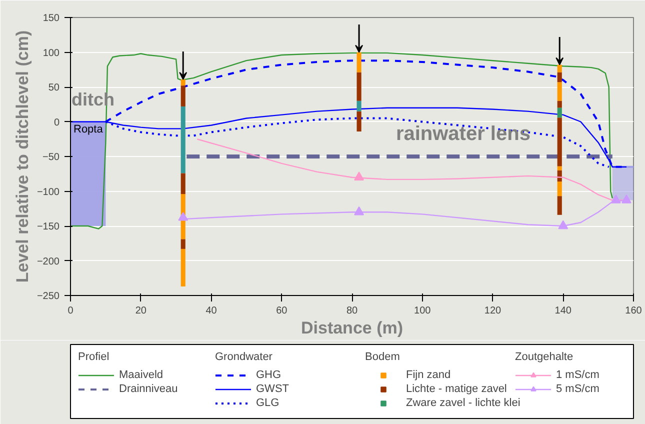 The image size is (645, 424). I want to click on y-tick-label: 0, so click(57, 122).